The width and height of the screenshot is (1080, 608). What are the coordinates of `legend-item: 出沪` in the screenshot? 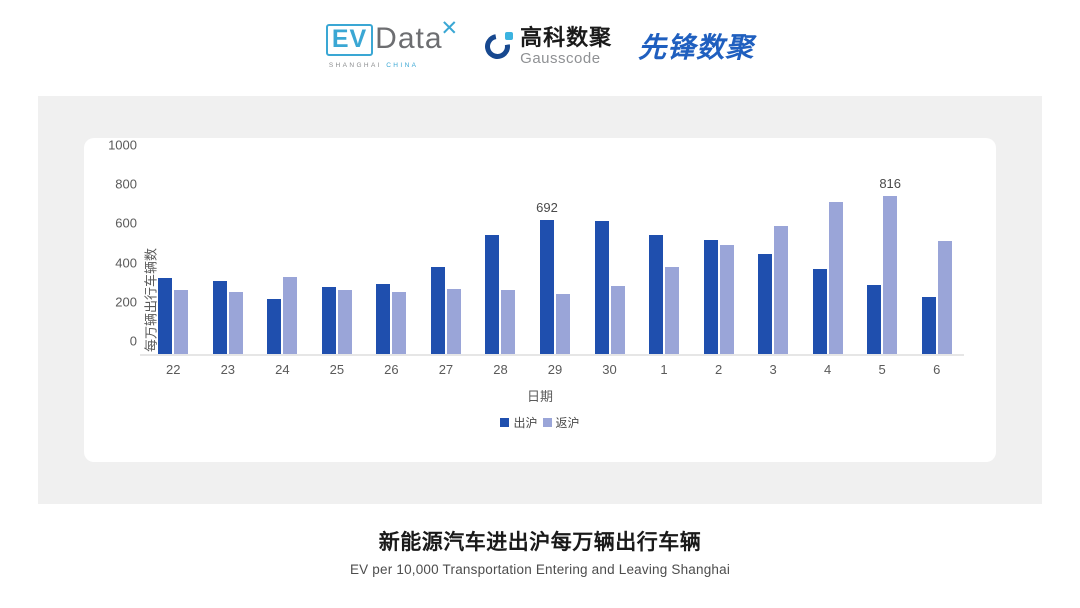 It's located at (519, 422).